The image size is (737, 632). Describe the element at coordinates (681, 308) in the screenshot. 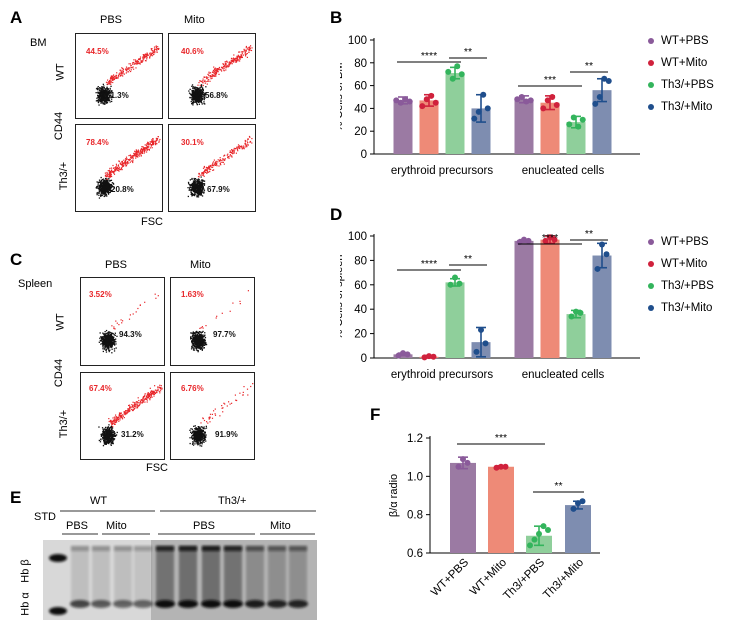

I see `legend-item: Th3/+Mito` at that location.